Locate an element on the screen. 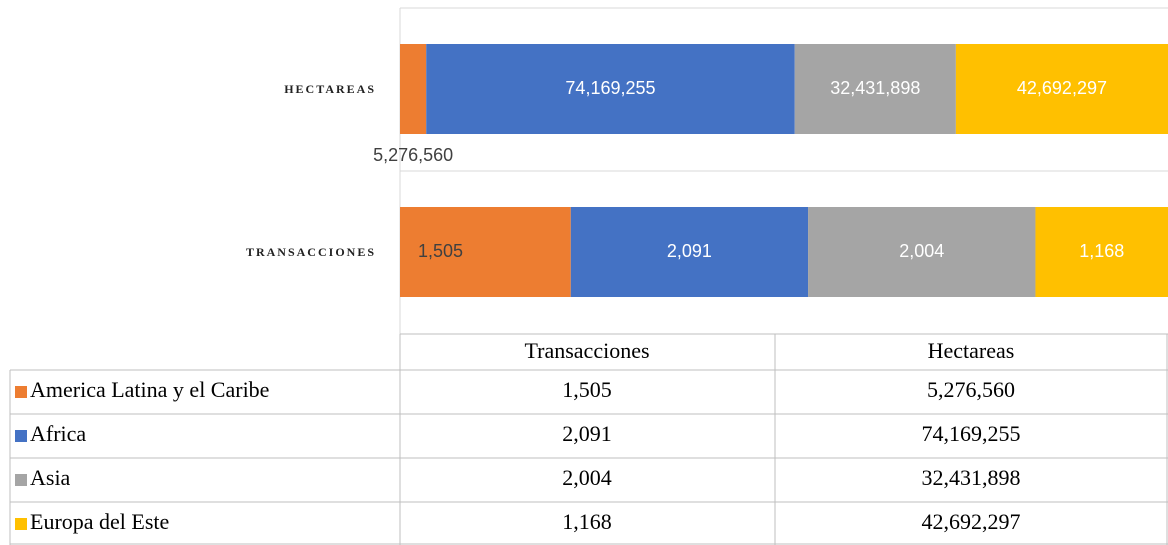 This screenshot has height=545, width=1168. table-header: Transacciones is located at coordinates (586, 350).